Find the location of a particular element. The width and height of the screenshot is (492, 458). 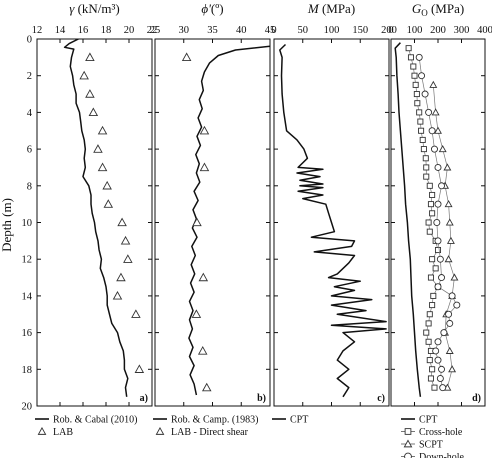

legend-label: Rob. & Camp. (1983) is located at coordinates (215, 420).